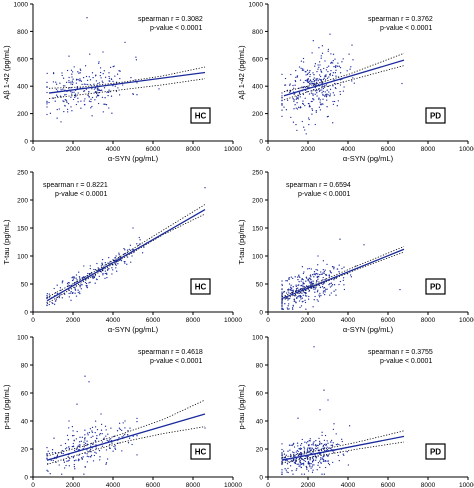  I want to click on p-value-label: p-value < 0.0001, so click(406, 28).